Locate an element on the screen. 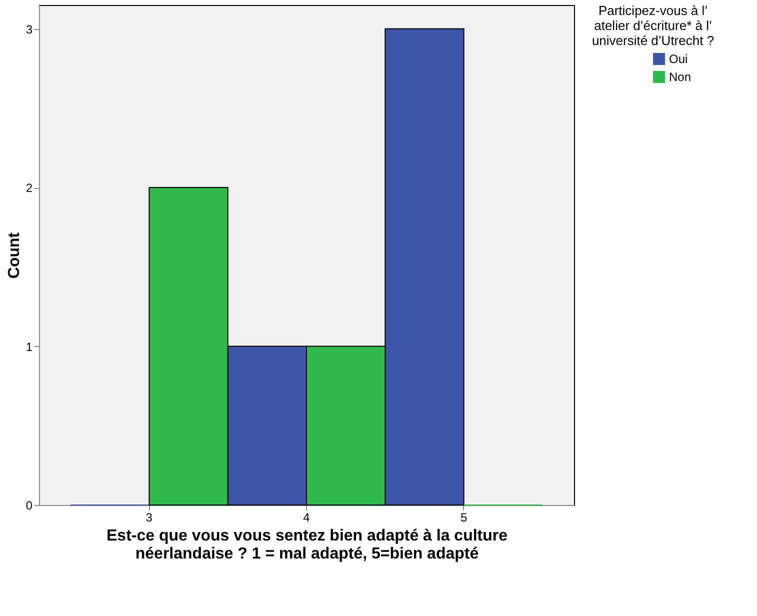  x-tick-label: 4 is located at coordinates (306, 517).